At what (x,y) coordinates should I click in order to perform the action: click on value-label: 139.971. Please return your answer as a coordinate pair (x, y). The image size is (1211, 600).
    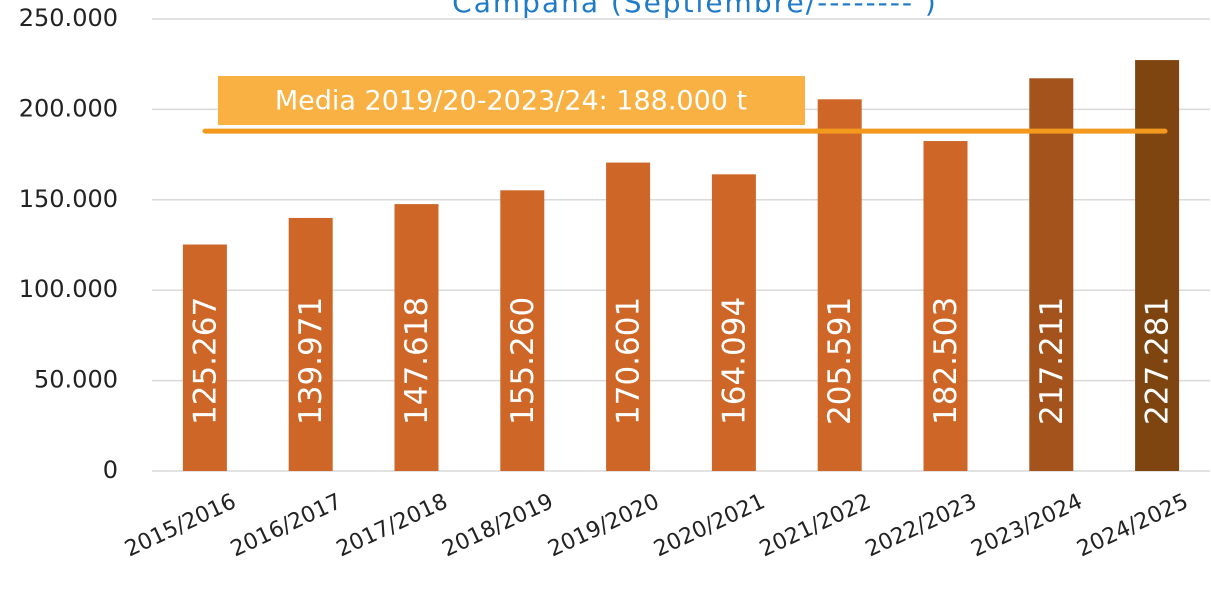
    Looking at the image, I should click on (311, 361).